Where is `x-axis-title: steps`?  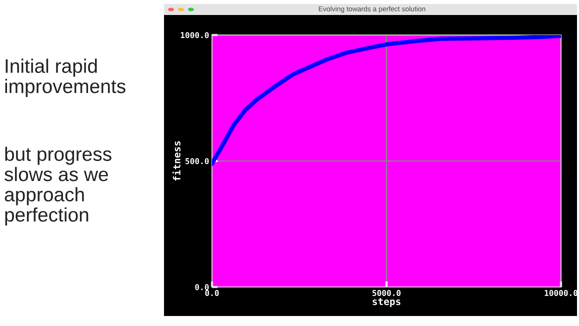
x-axis-title: steps is located at coordinates (386, 302).